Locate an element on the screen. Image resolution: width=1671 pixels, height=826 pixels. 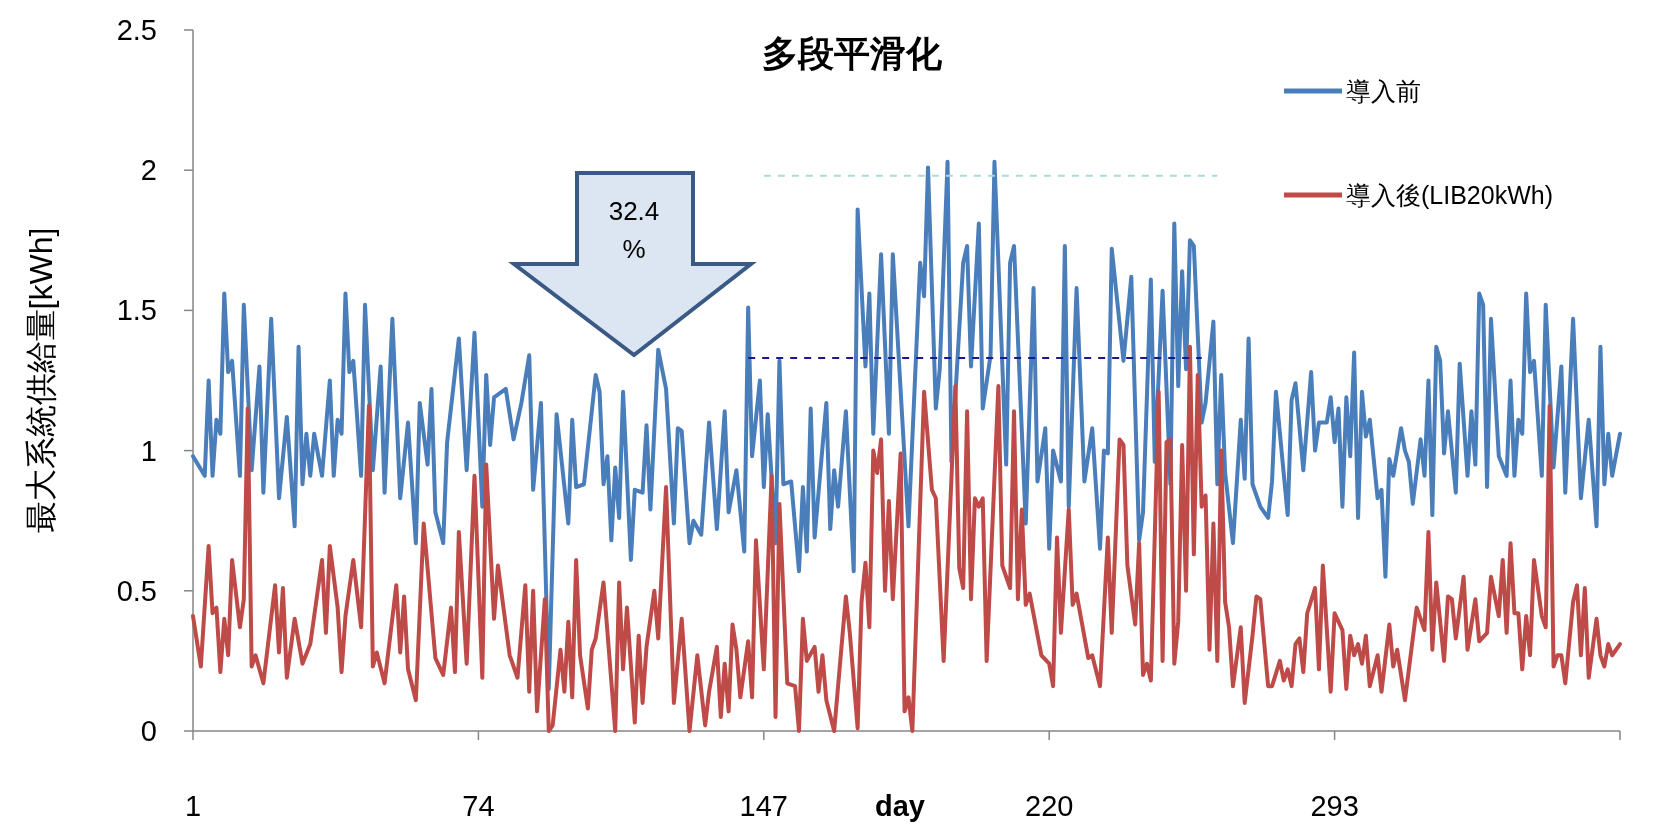
y-tick-label: 2.5 is located at coordinates (136, 30).